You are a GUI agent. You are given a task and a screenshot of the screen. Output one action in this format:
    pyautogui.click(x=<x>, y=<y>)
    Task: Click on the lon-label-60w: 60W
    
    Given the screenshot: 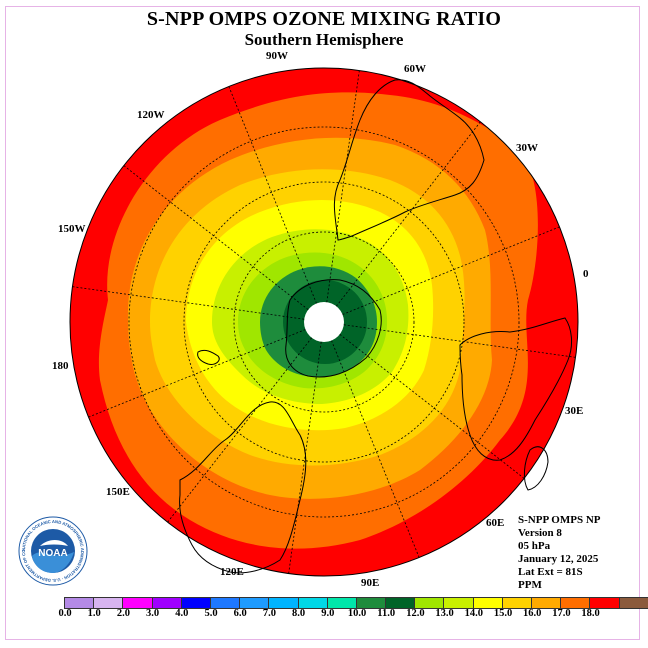 What is the action you would take?
    pyautogui.click(x=415, y=69)
    